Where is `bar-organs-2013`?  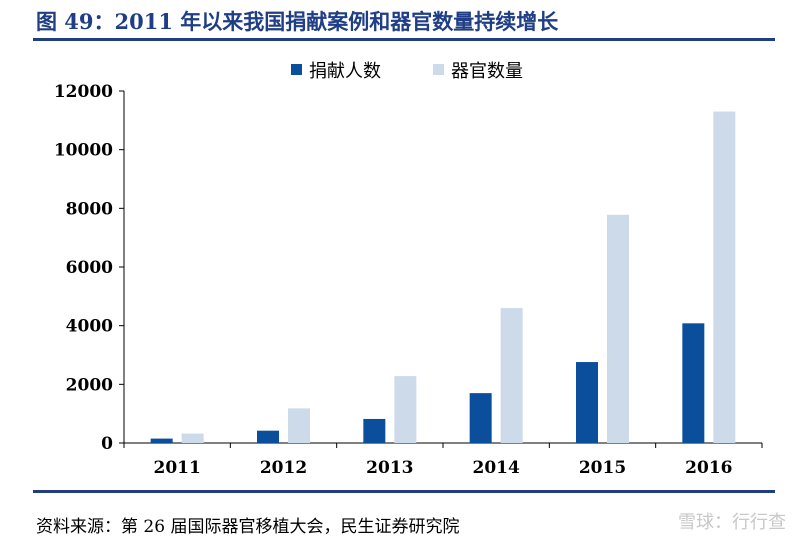
bar-organs-2013 is located at coordinates (405, 409).